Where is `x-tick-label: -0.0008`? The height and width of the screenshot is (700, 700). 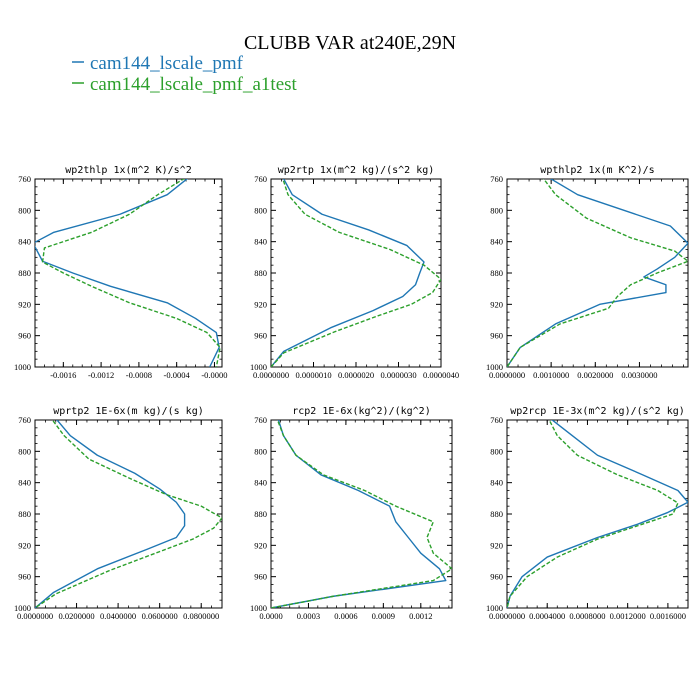 x-tick-label: -0.0008 is located at coordinates (139, 375).